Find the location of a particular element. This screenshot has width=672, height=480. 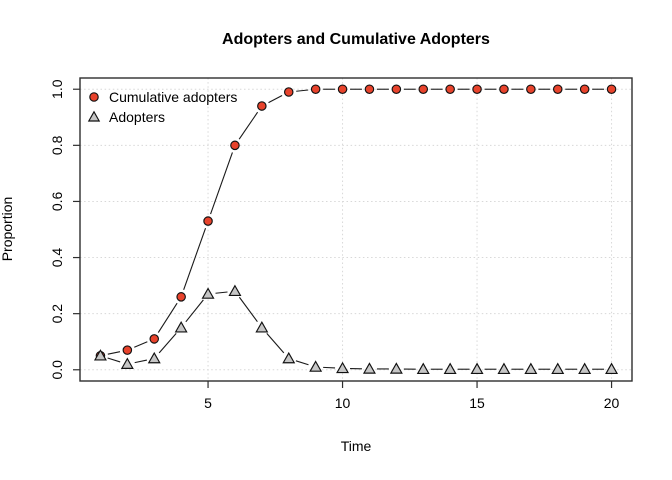

legend-marker-circle-icon is located at coordinates (94, 97).